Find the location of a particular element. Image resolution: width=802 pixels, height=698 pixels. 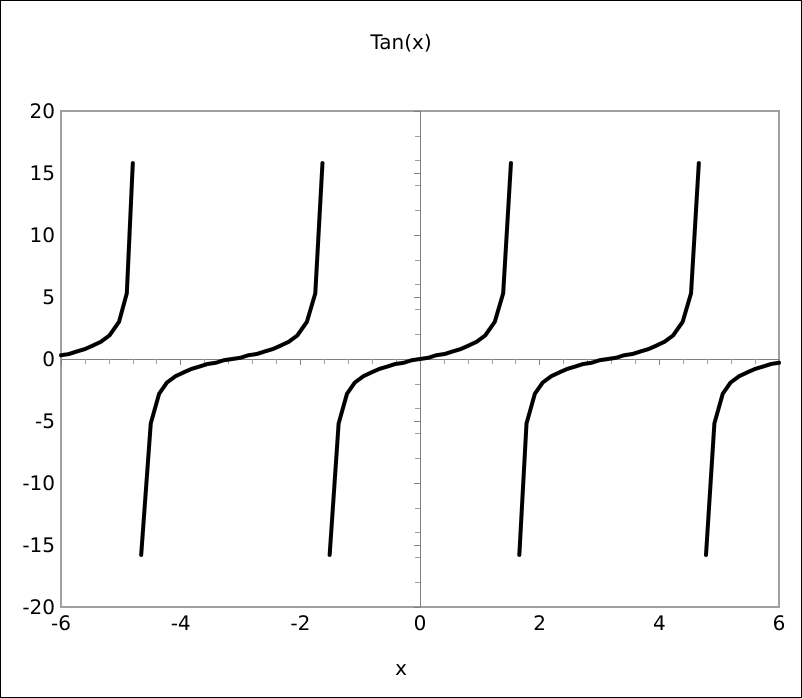

x-tick-label: 0 is located at coordinates (420, 623).